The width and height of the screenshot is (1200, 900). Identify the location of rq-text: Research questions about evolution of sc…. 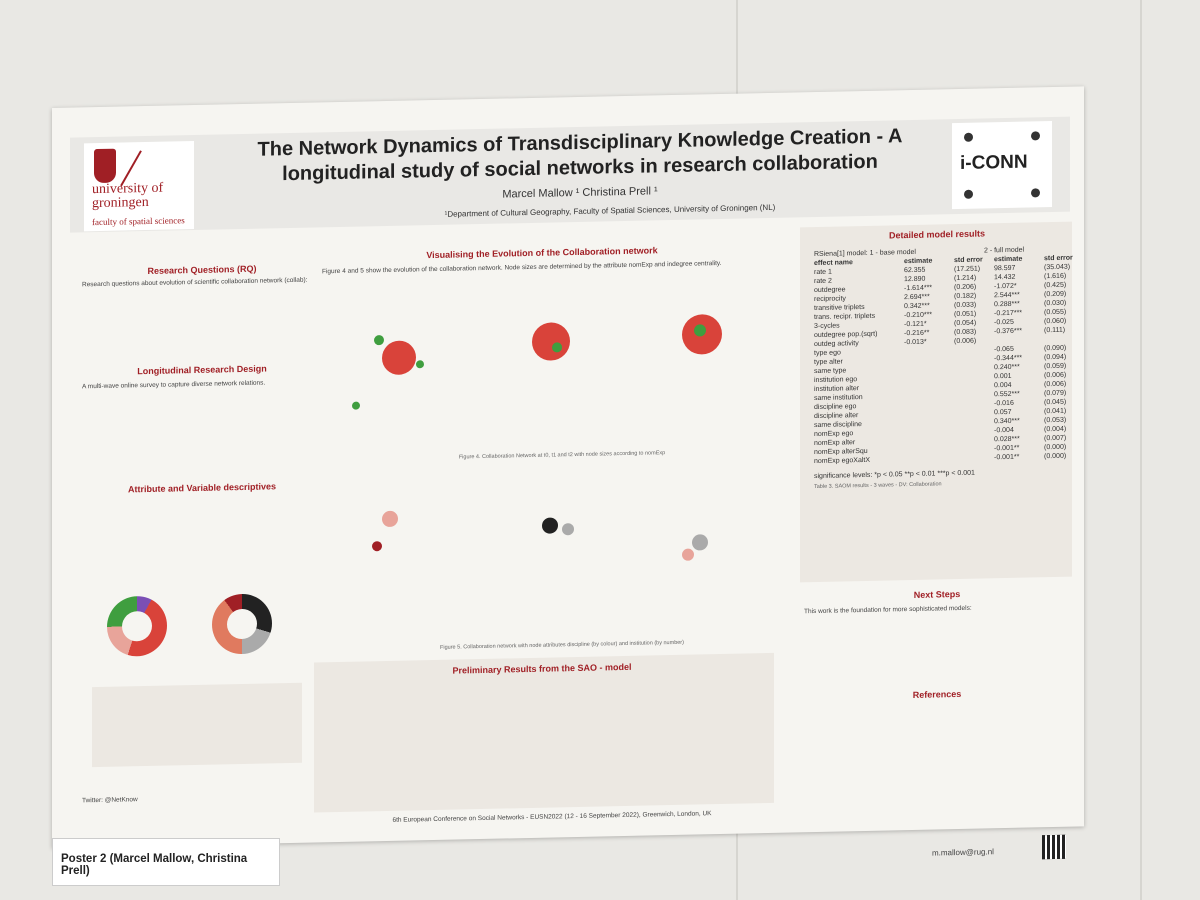
(195, 282).